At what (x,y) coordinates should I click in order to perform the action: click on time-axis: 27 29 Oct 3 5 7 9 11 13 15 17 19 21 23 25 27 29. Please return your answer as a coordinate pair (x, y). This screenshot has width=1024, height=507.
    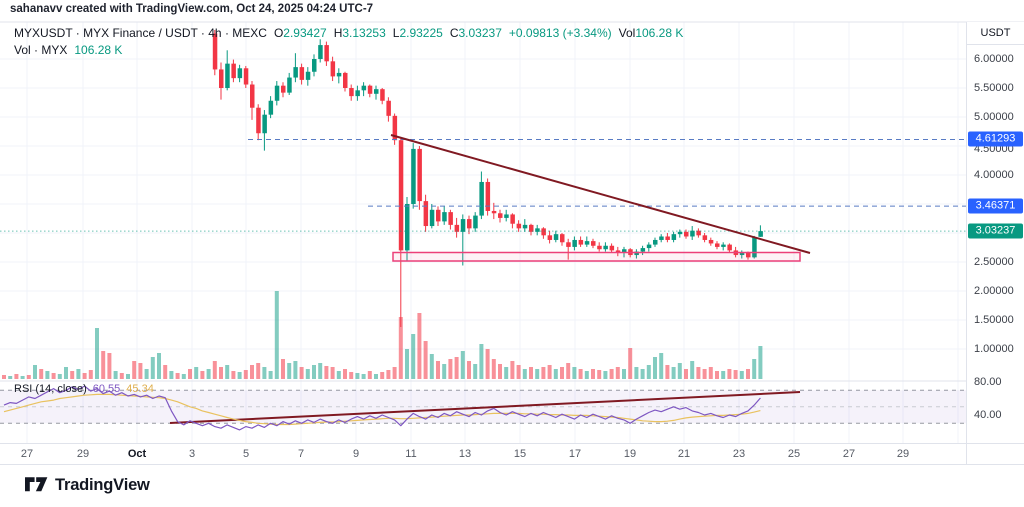
    Looking at the image, I should click on (512, 454).